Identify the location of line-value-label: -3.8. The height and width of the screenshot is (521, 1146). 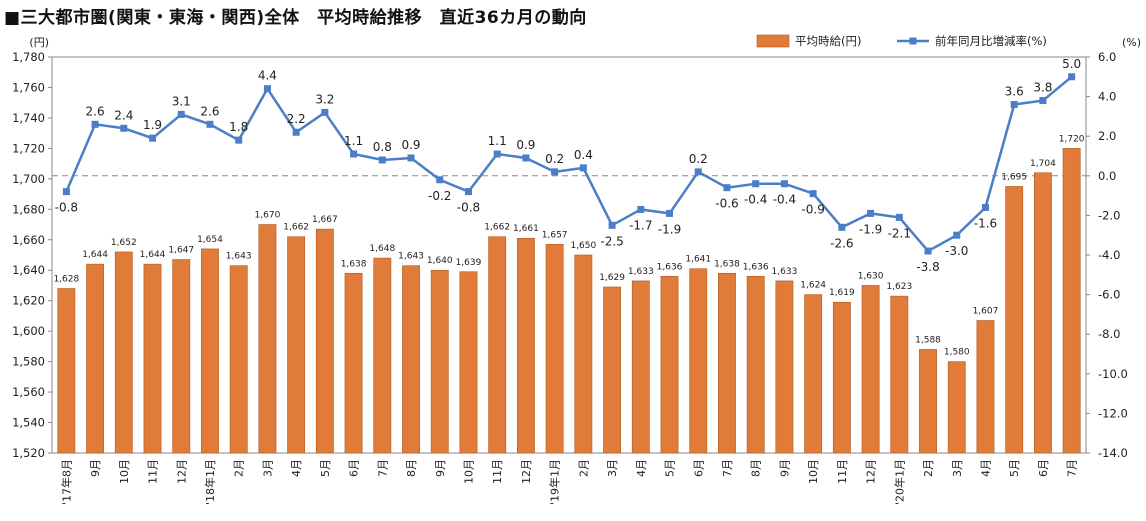
(927, 267).